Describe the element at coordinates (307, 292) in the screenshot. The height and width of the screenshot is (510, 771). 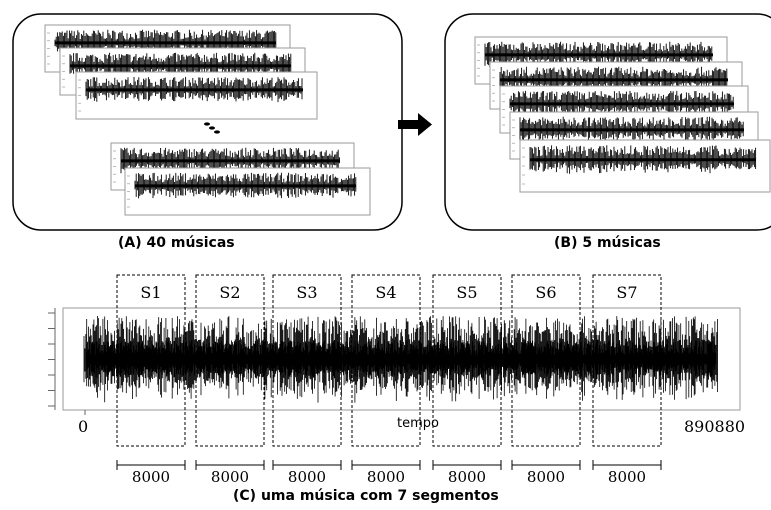
I see `segment-label-s3: S3` at that location.